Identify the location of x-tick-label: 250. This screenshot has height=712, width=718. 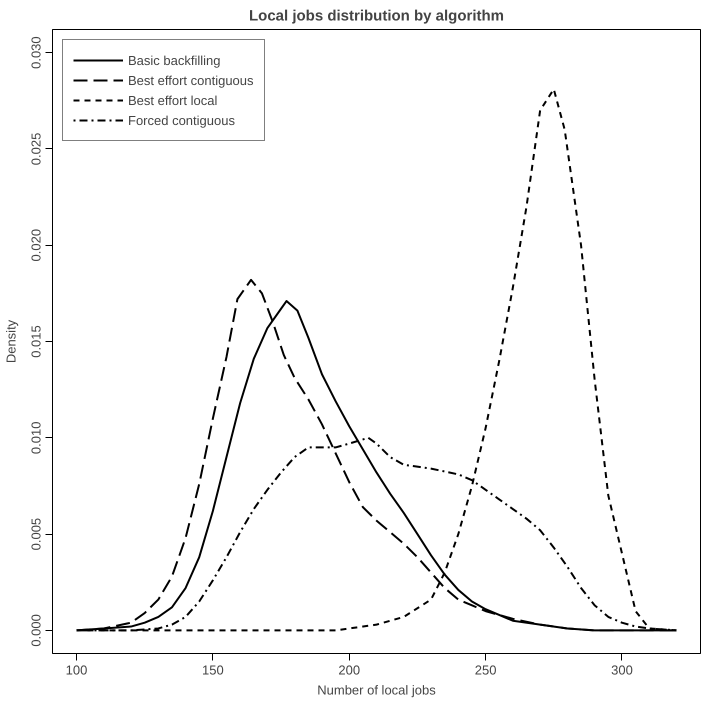
(485, 670).